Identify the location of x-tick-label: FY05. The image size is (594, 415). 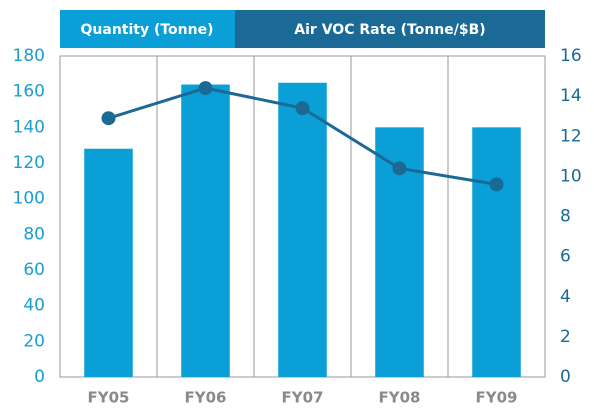
(109, 398).